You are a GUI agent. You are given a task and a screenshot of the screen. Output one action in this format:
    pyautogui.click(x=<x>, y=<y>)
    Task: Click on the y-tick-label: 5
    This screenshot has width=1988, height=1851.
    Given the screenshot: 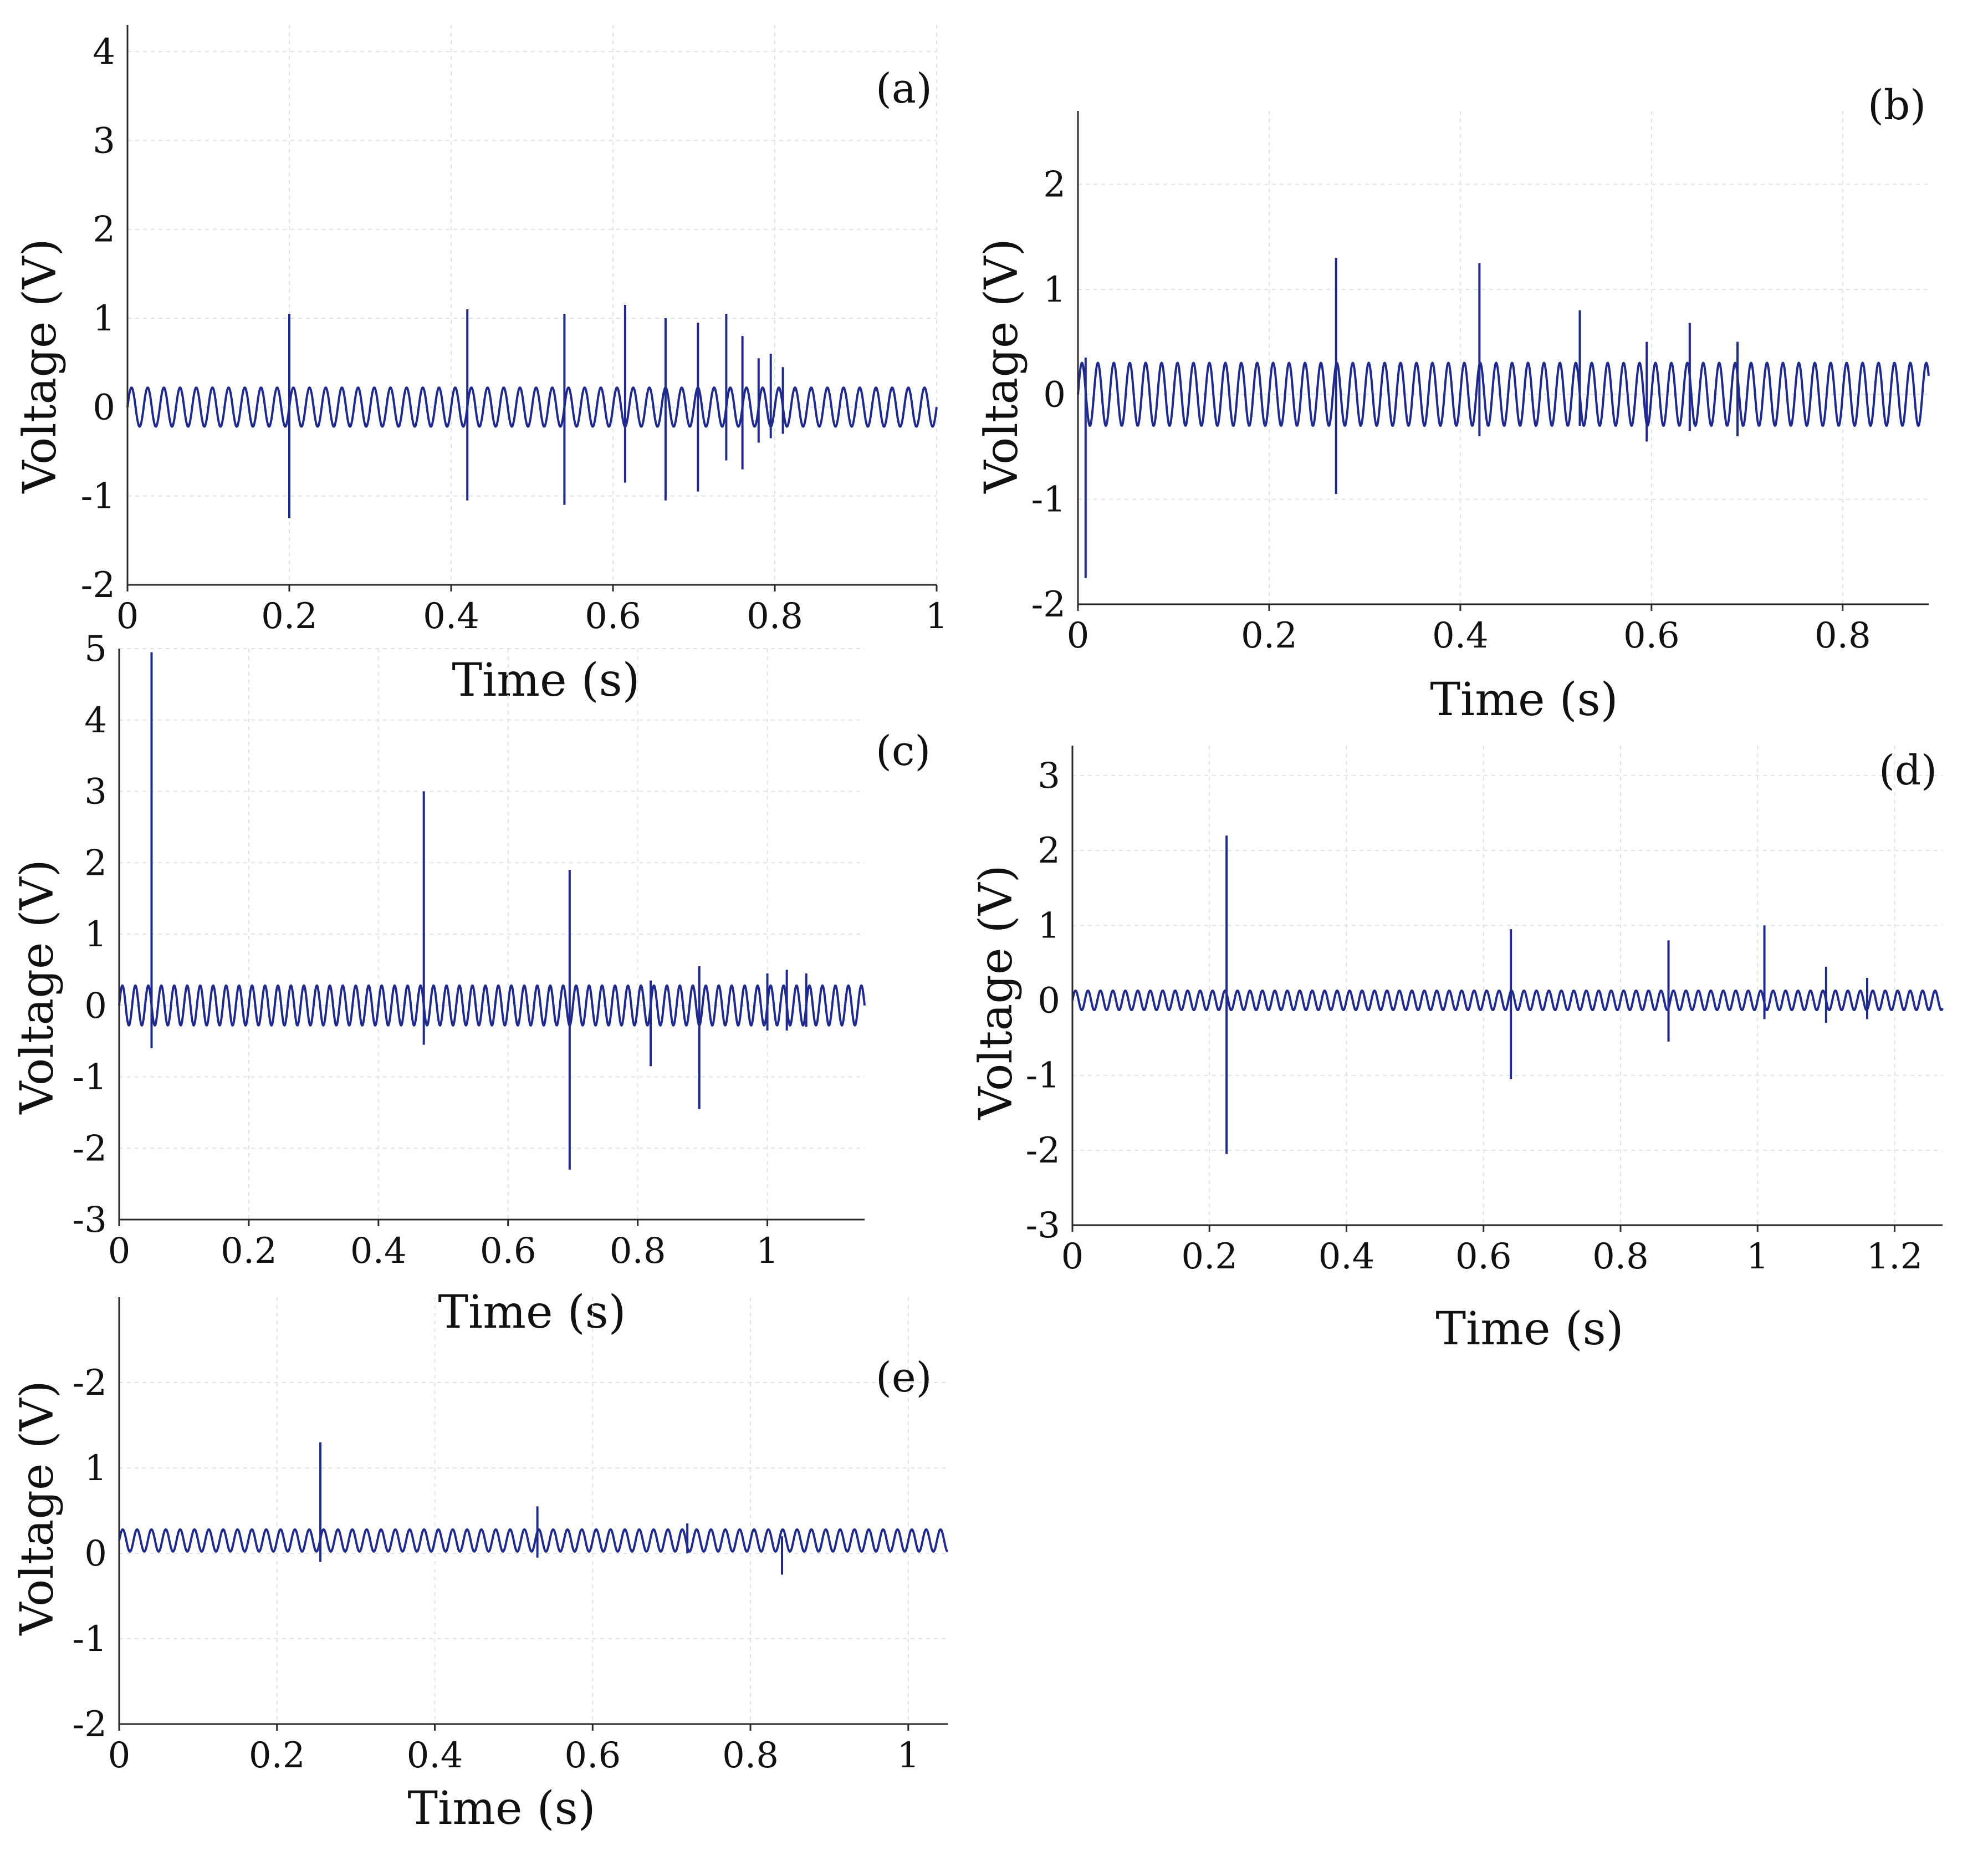 What is the action you would take?
    pyautogui.click(x=96, y=649)
    